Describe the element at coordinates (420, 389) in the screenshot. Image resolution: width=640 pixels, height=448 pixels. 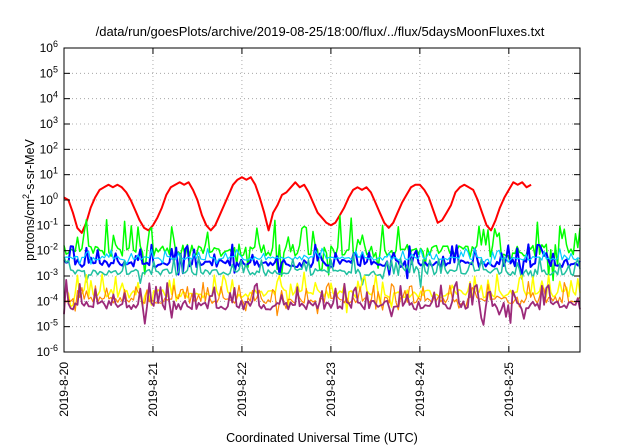
I see `x-tick-label: 2019-8-24` at that location.